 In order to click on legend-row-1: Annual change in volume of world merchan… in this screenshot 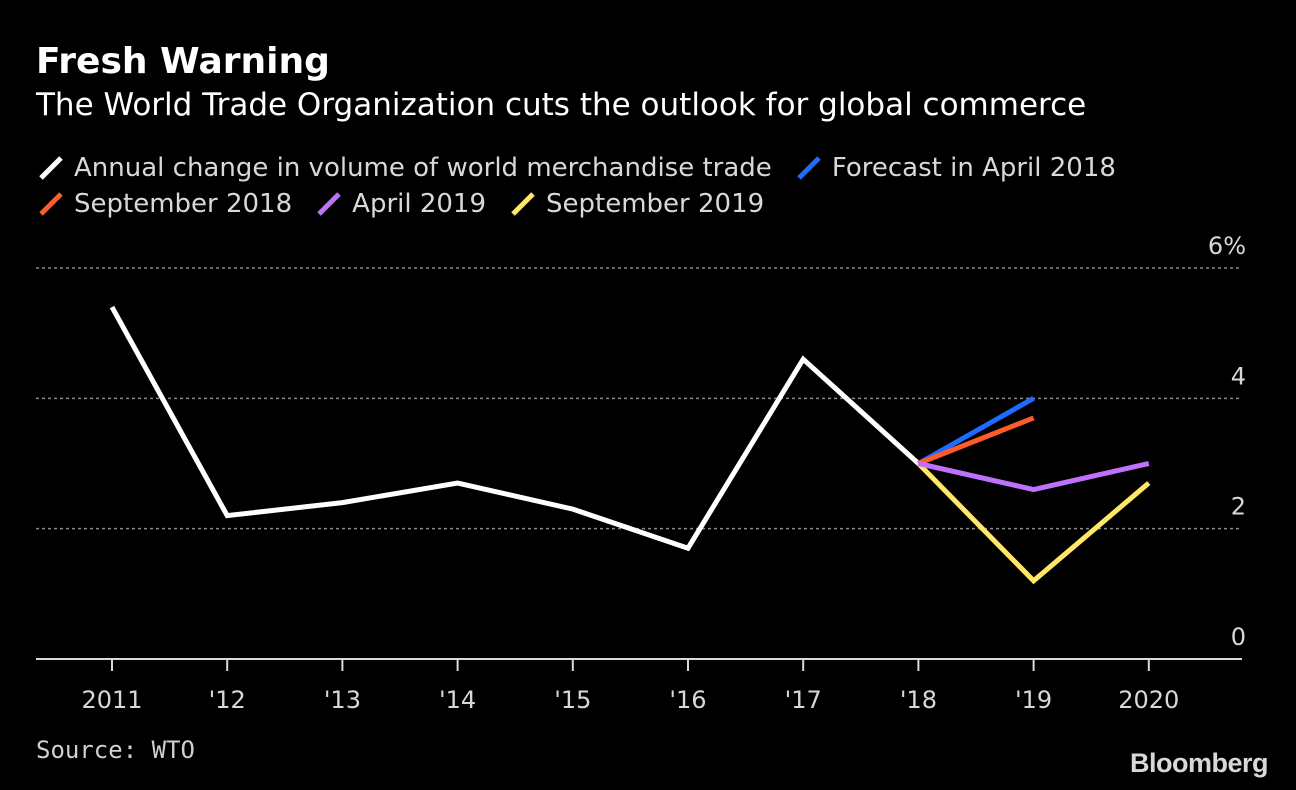, I will do `click(636, 168)`.